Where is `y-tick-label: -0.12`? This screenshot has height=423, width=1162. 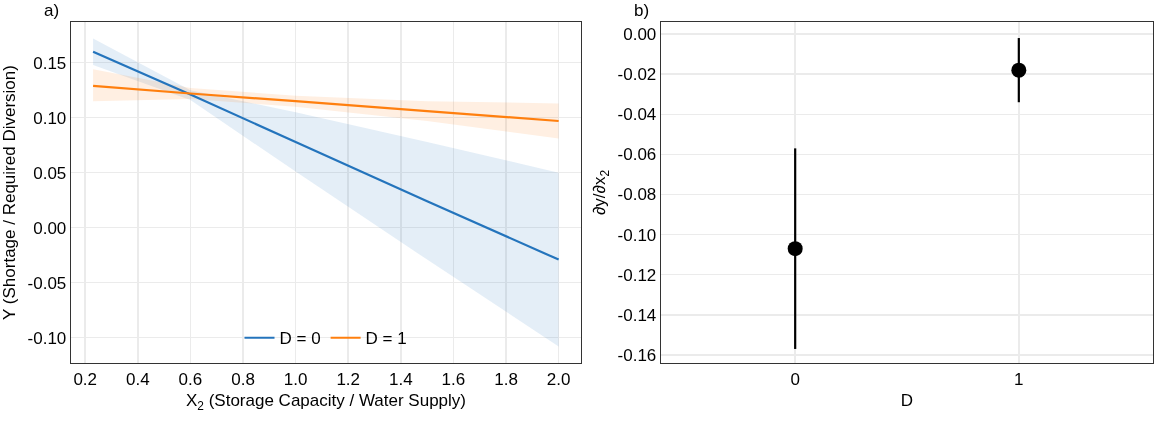
y-tick-label: -0.12 is located at coordinates (637, 275).